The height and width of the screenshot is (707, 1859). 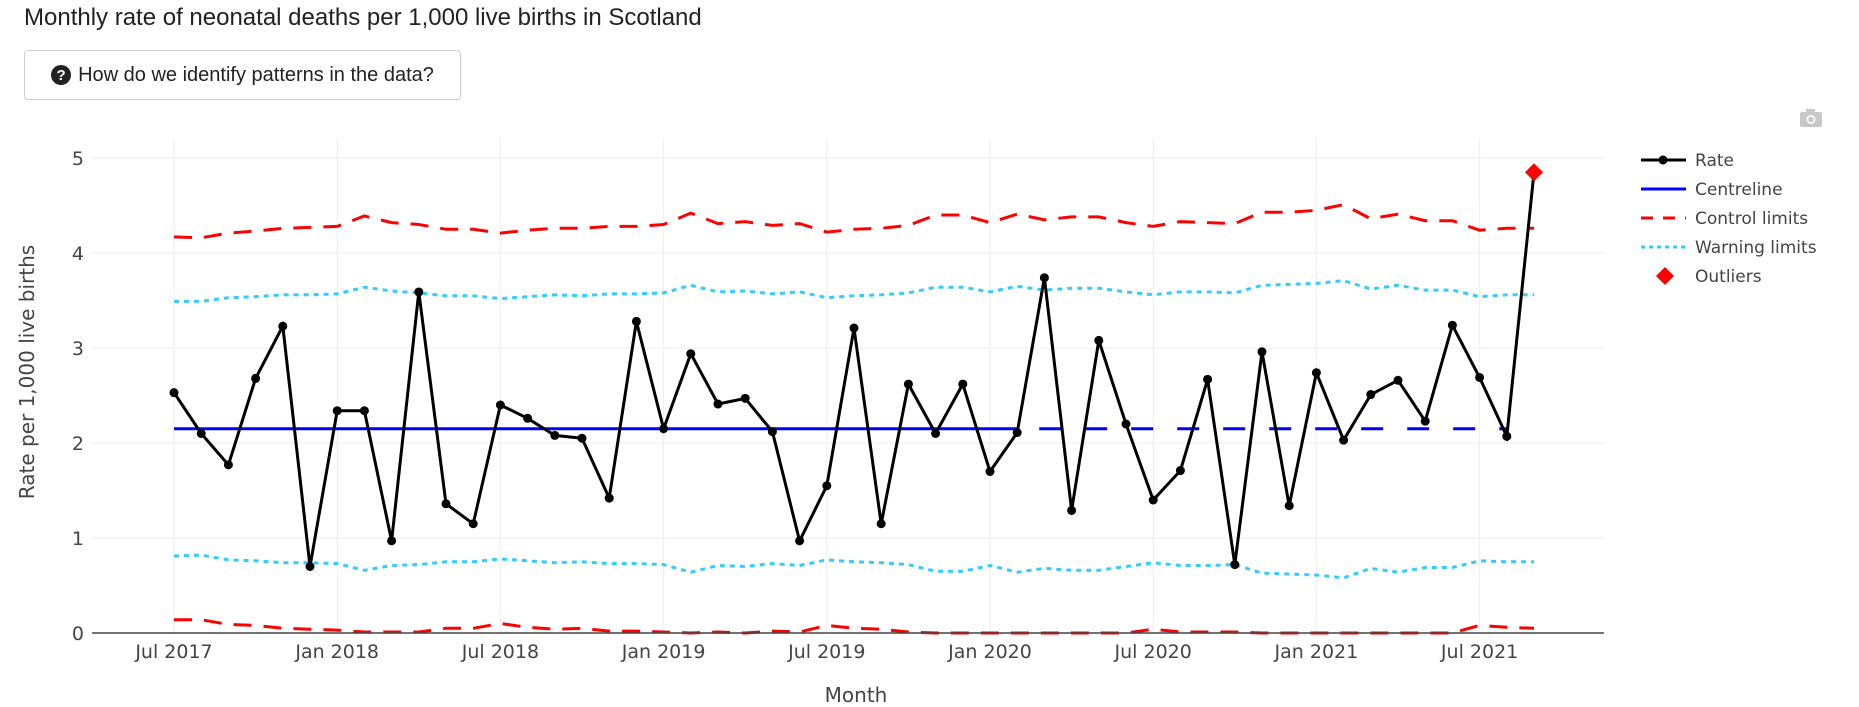 I want to click on question-circle-icon: ?, so click(x=61, y=75).